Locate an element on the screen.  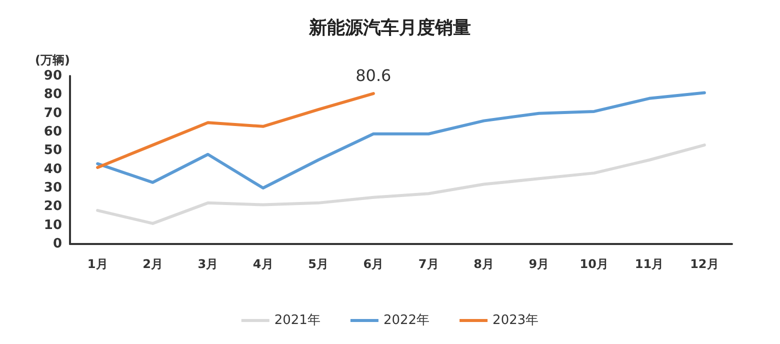
x-tick-label: 1月 is located at coordinates (97, 264).